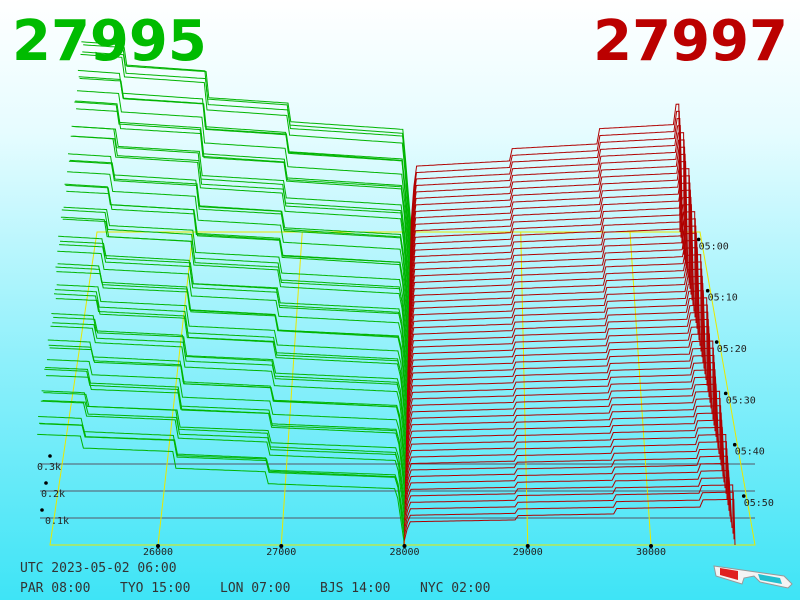 This screenshot has height=600, width=800. Describe the element at coordinates (55, 588) in the screenshot. I see `zone-time: PAR 08:00` at that location.